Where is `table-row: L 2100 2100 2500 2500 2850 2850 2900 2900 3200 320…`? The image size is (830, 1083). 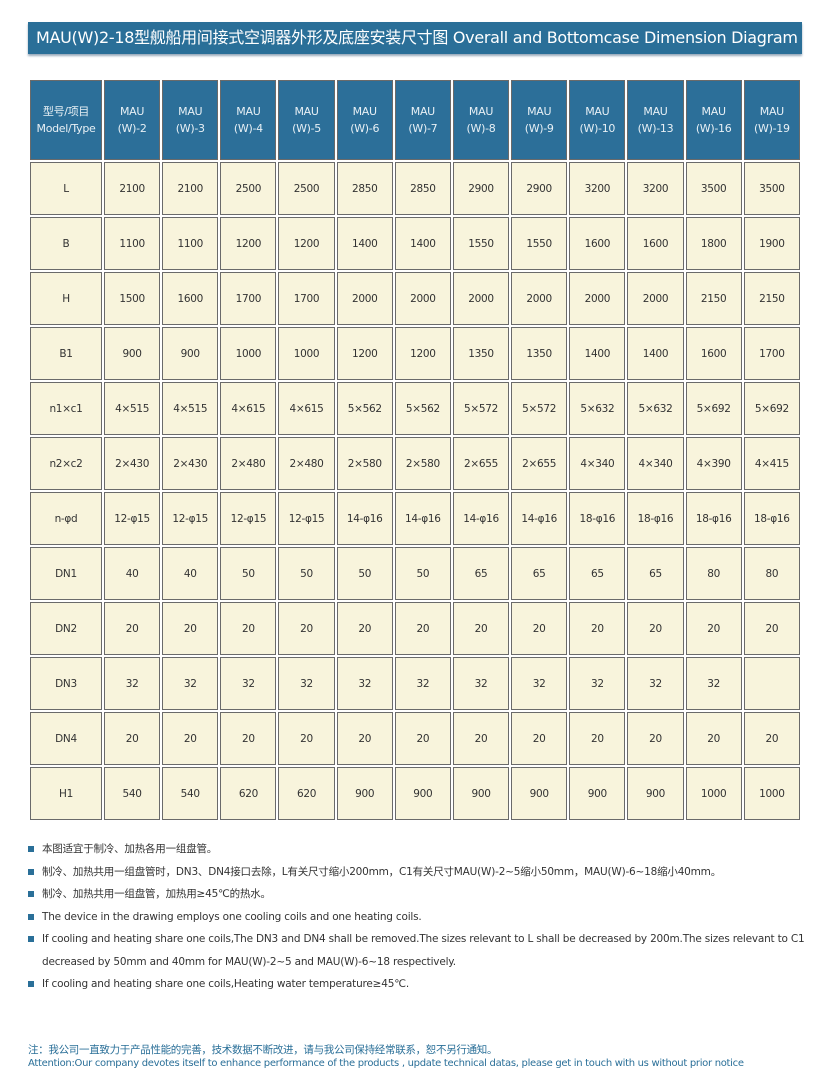
table-row: L 2100 2100 2500 2500 2850 2850 2900 2900 3200 320… is located at coordinates (415, 188).